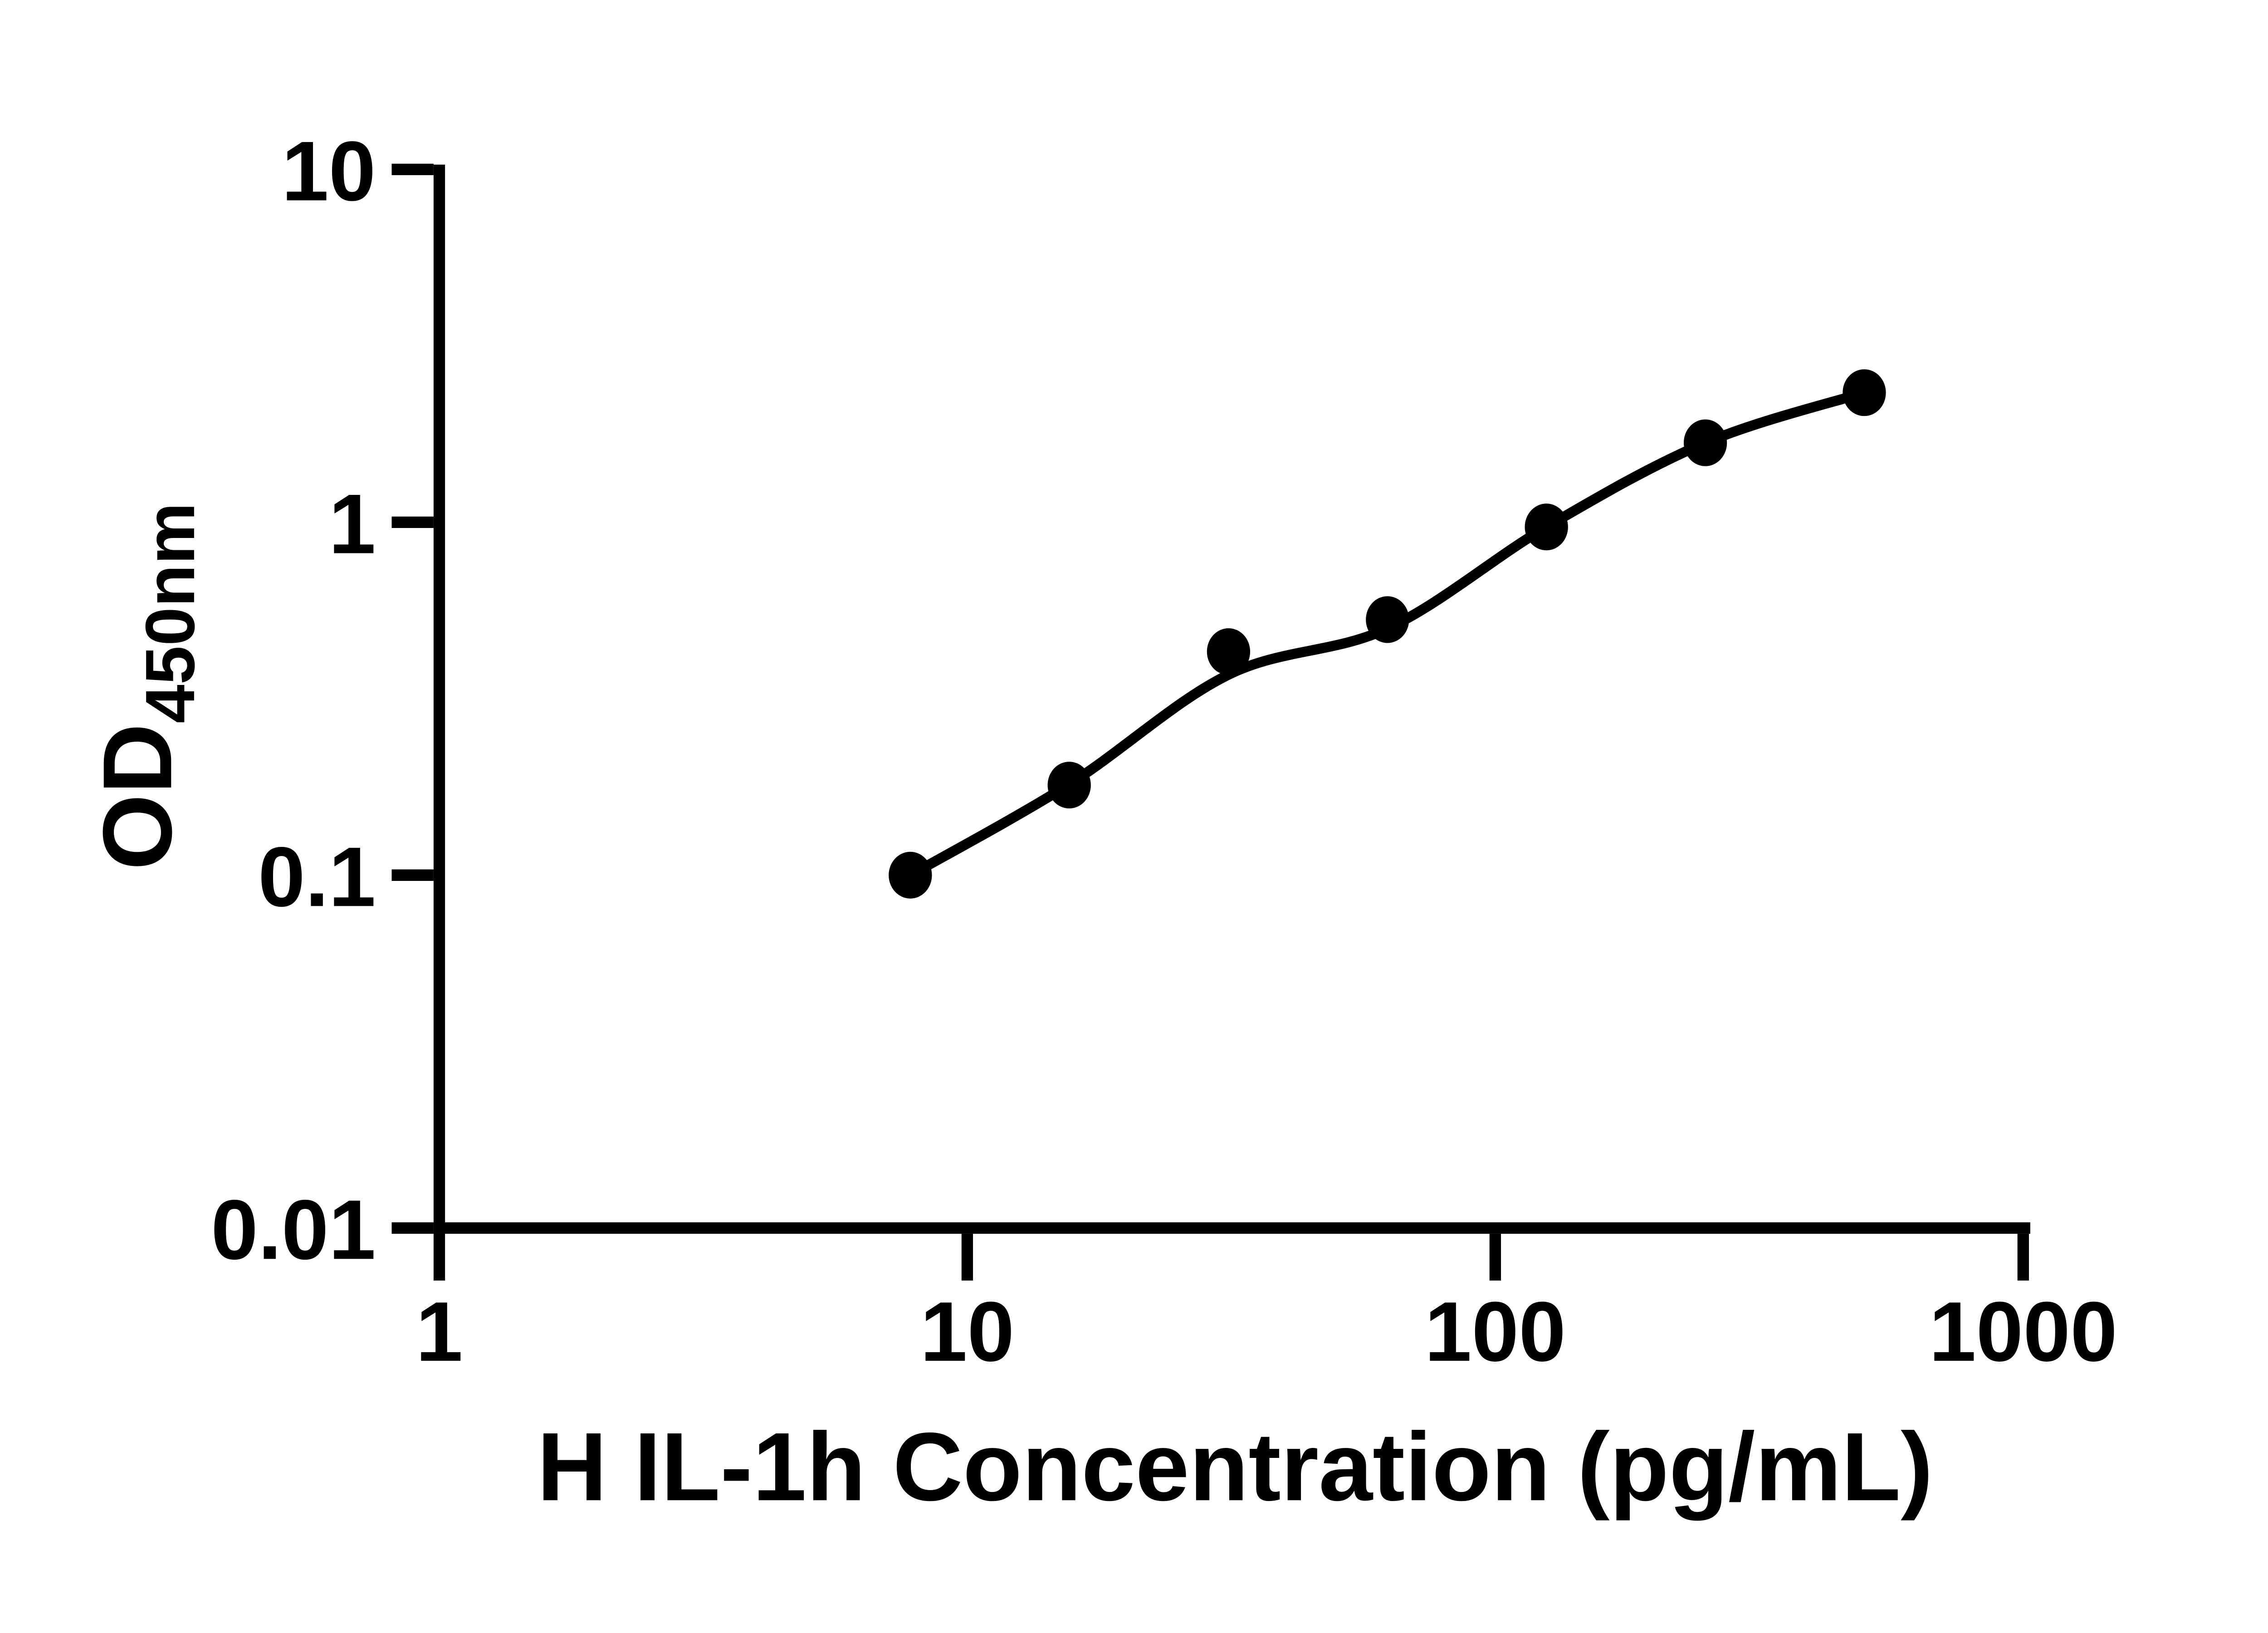 The width and height of the screenshot is (2268, 1633). I want to click on y-axis-title: OD450nm, so click(146, 686).